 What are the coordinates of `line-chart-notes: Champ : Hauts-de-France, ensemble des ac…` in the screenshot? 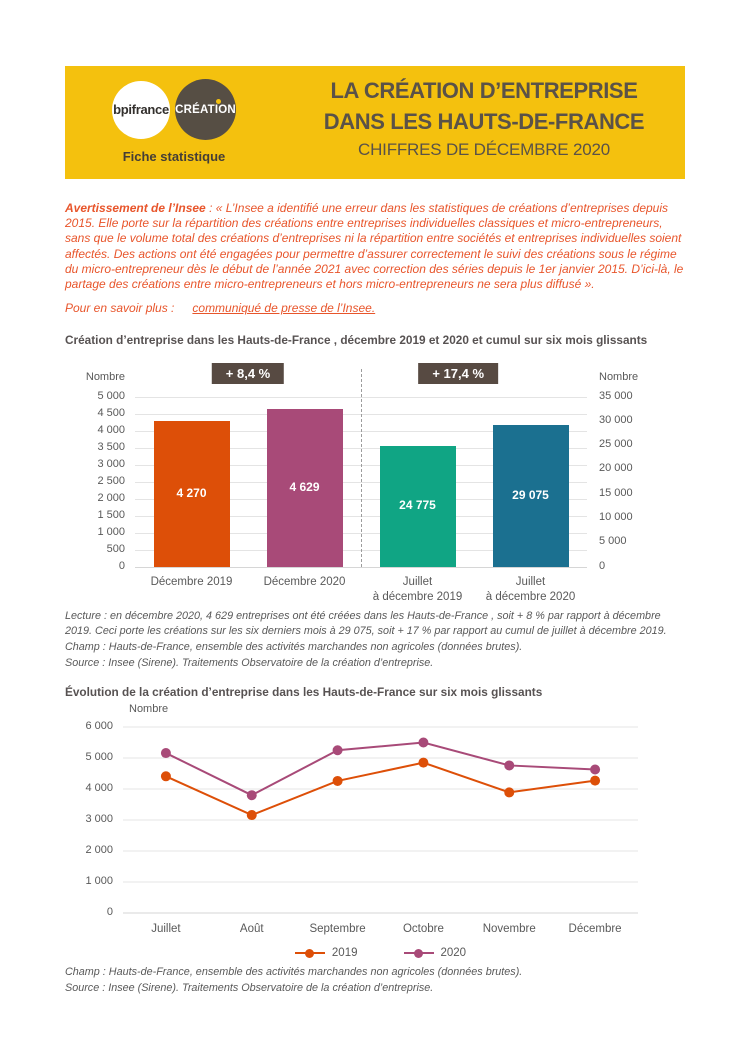 It's located at (375, 980).